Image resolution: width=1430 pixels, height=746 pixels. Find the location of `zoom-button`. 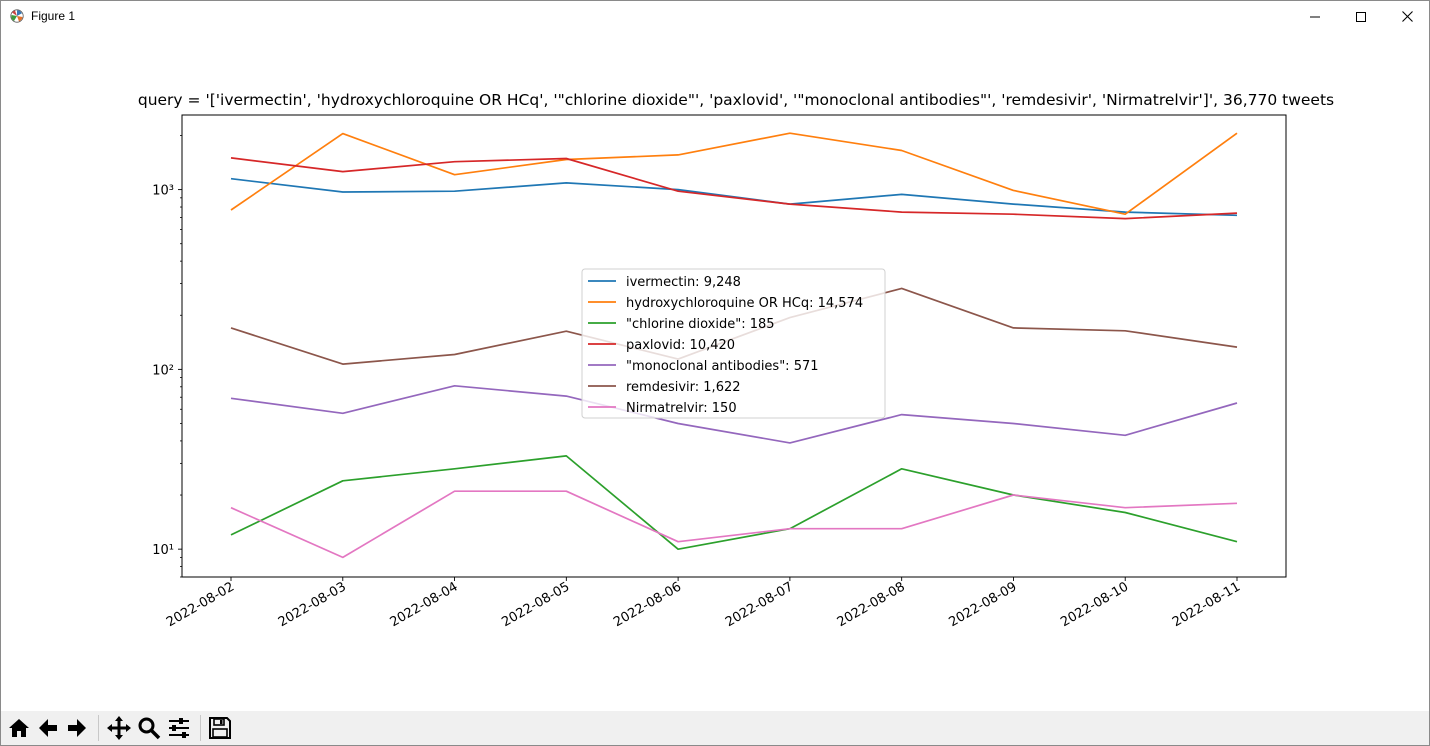

zoom-button is located at coordinates (149, 728).